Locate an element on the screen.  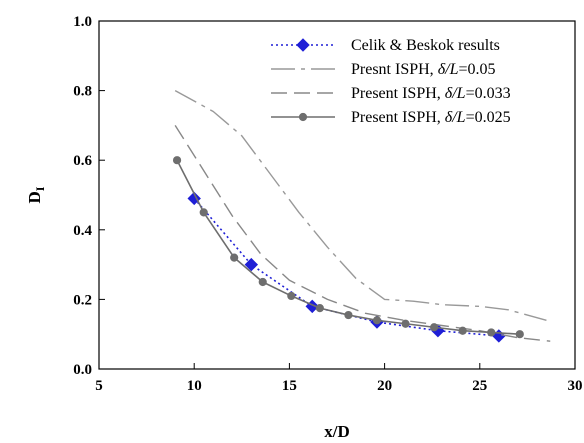
legend-item: Presnt ISPH, δ/L=0.05 is located at coordinates (383, 69).